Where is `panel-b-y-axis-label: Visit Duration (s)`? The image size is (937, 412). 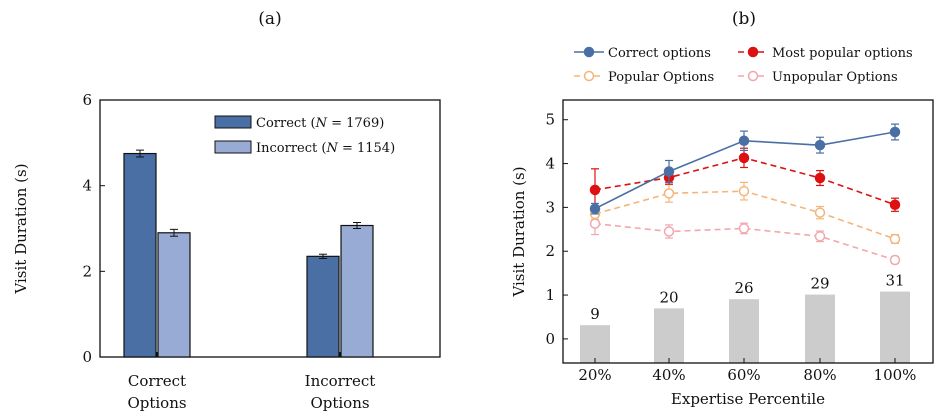
panel-b-y-axis-label: Visit Duration (s) is located at coordinates (519, 231).